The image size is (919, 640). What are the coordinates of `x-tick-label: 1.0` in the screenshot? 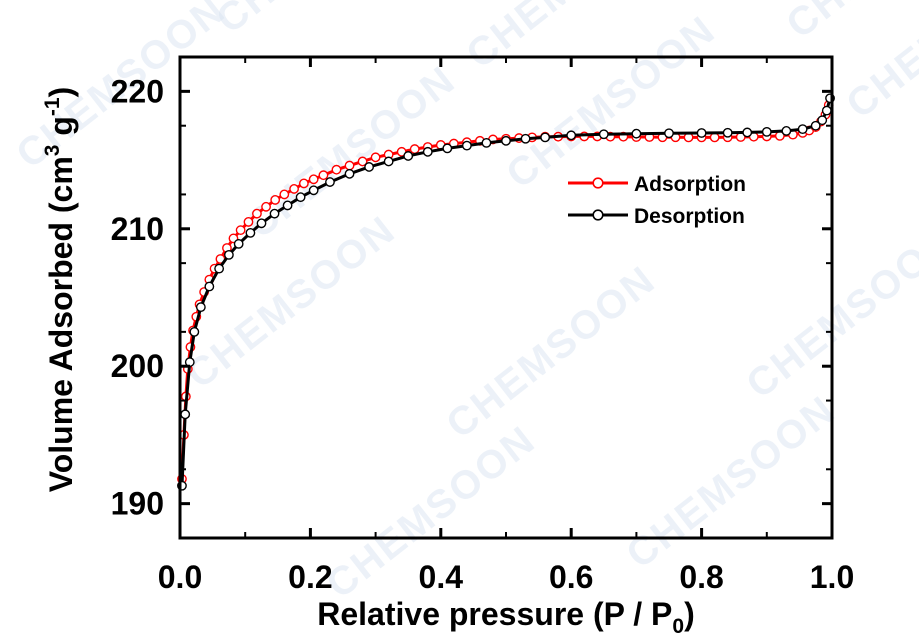 It's located at (832, 577).